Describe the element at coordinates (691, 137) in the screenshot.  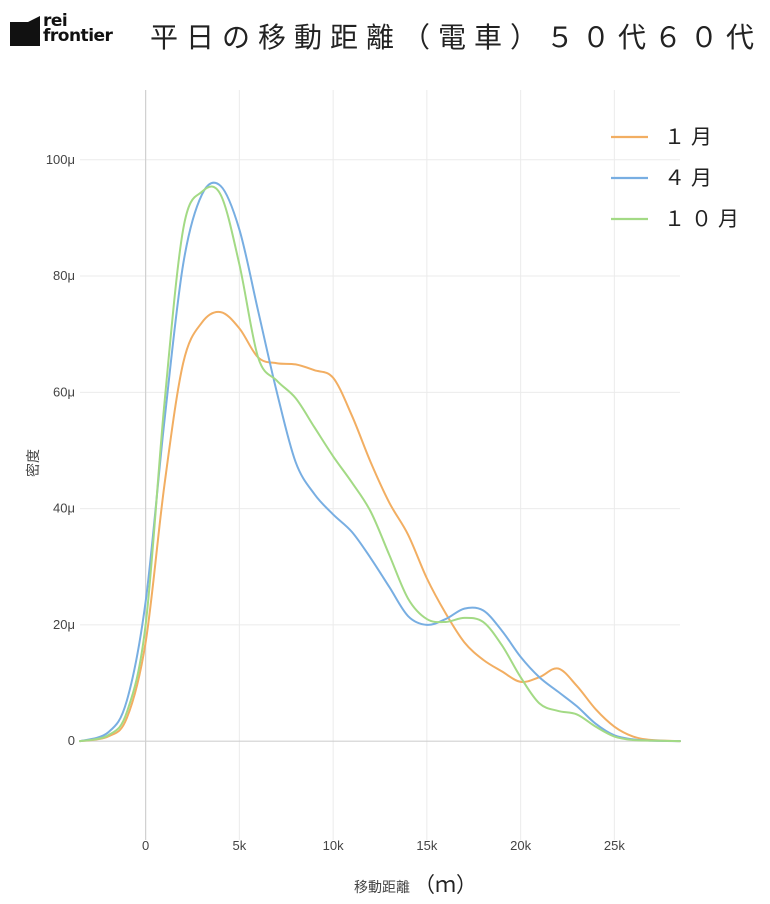
I see `legend-label-1: １月` at that location.